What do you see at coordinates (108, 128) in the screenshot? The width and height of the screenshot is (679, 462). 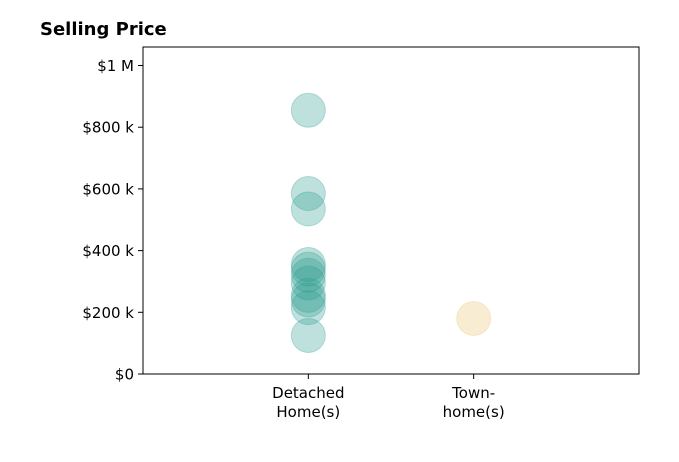 I see `y-tick-label: $800 k` at bounding box center [108, 128].